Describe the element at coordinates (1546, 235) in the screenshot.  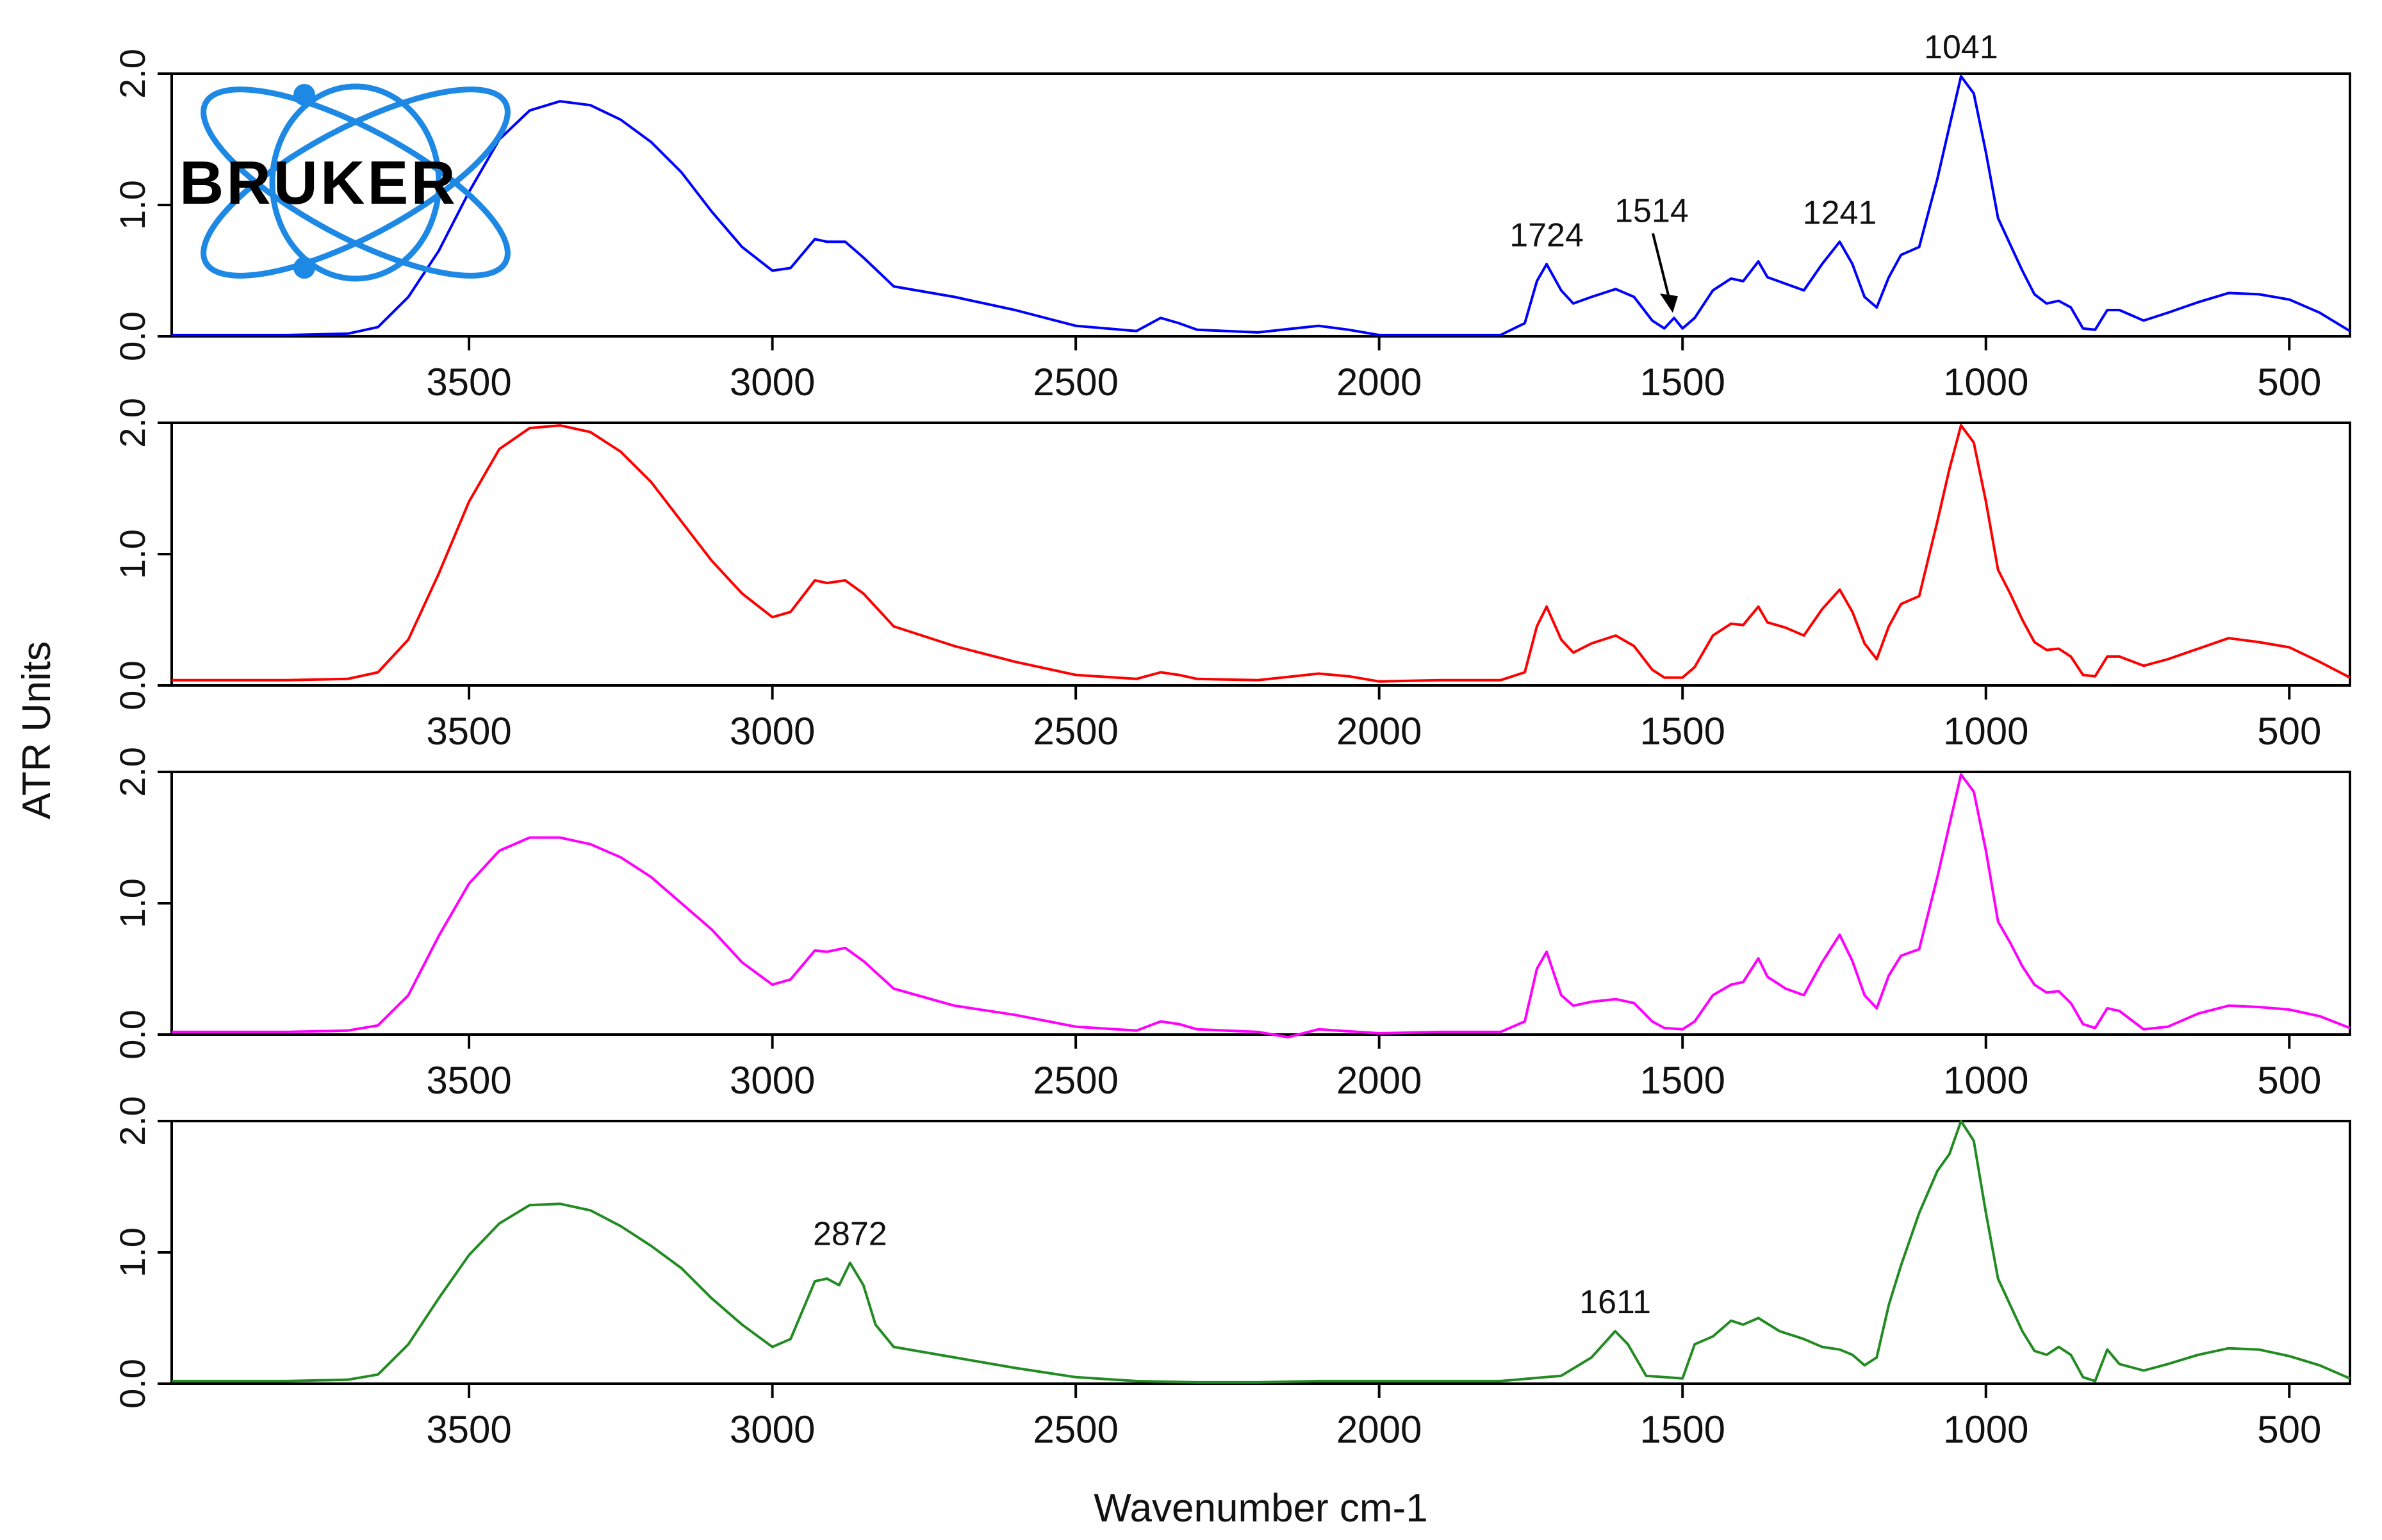
I see `peak-label: 1724` at that location.